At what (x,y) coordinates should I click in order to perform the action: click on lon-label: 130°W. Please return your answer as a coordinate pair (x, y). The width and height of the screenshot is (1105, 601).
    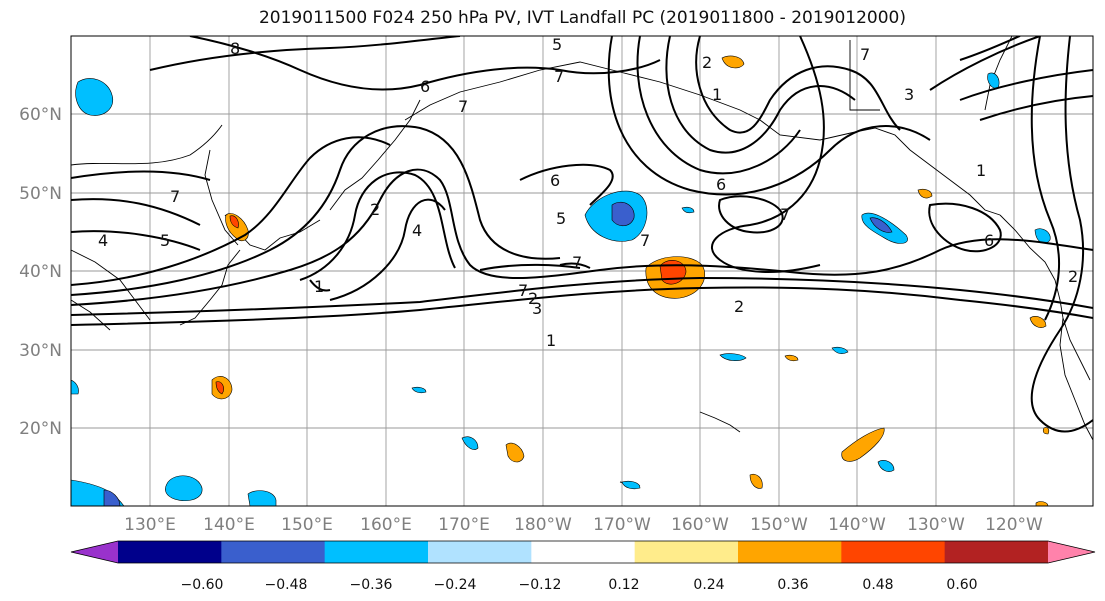
    Looking at the image, I should click on (936, 525).